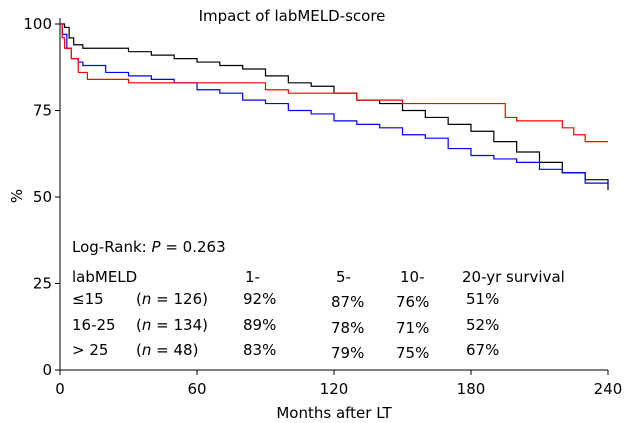 This screenshot has width=627, height=423. What do you see at coordinates (42, 197) in the screenshot?
I see `y-tick-label: 50` at bounding box center [42, 197].